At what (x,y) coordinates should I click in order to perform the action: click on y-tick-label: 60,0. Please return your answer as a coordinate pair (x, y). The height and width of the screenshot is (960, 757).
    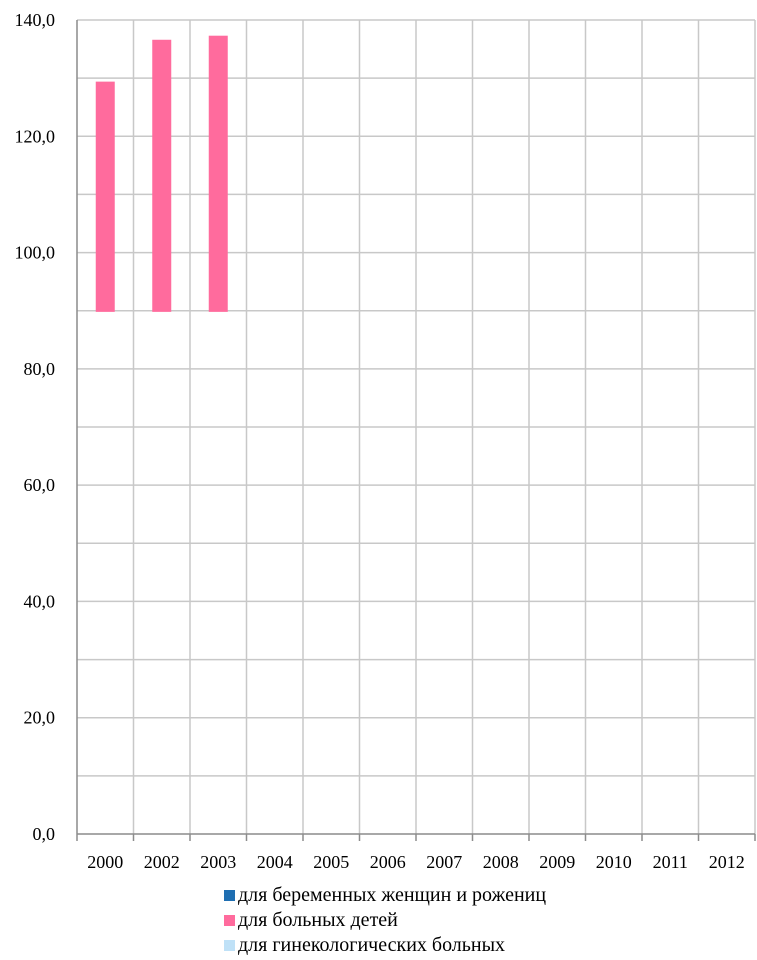
    Looking at the image, I should click on (40, 485).